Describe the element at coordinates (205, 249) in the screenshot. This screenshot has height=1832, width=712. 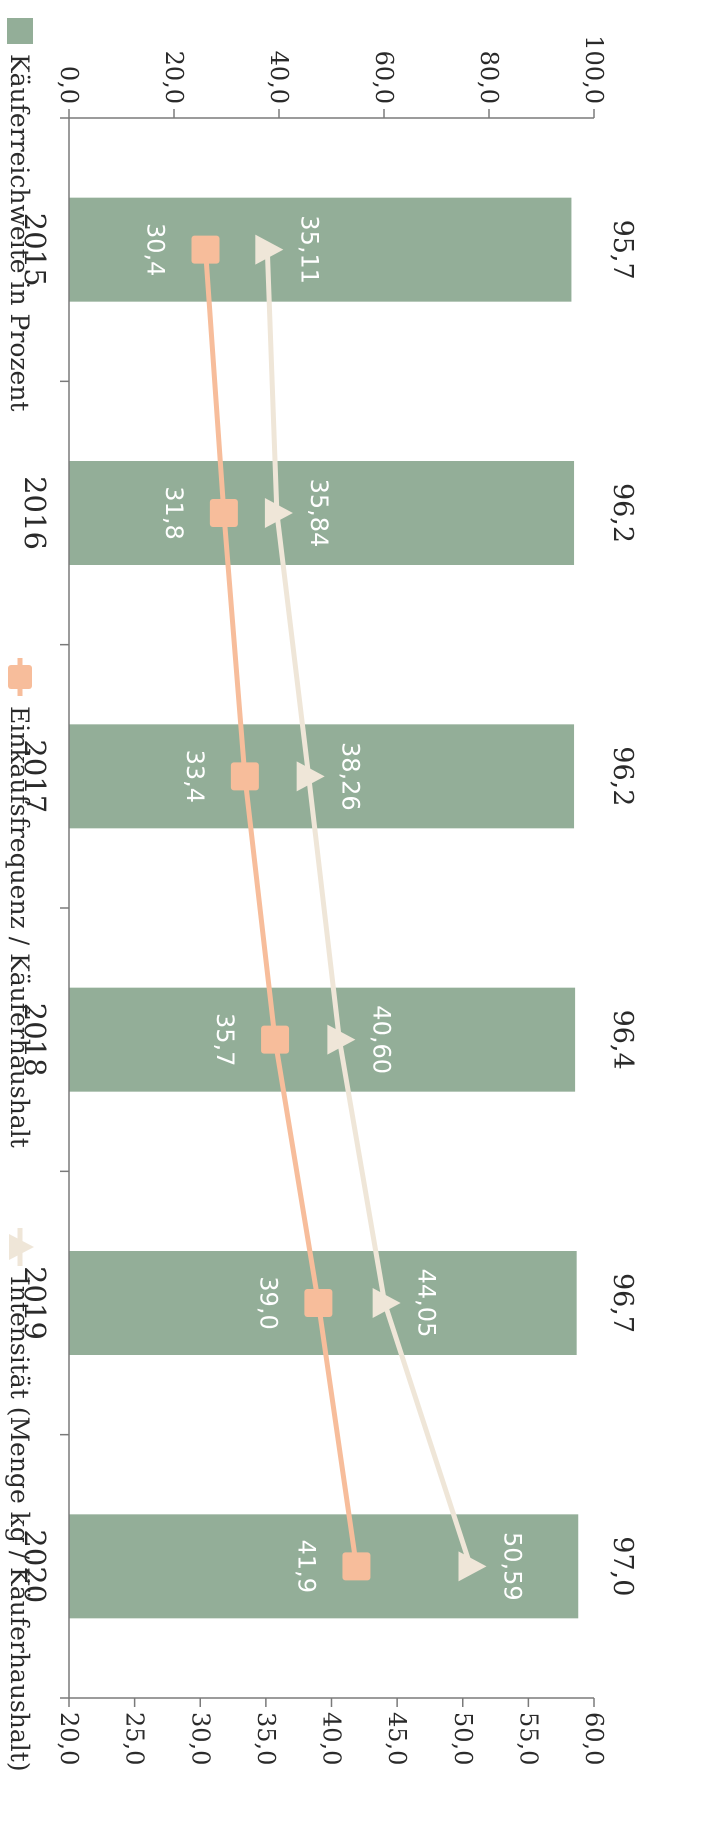
I see `frequency-marker-2015` at that location.